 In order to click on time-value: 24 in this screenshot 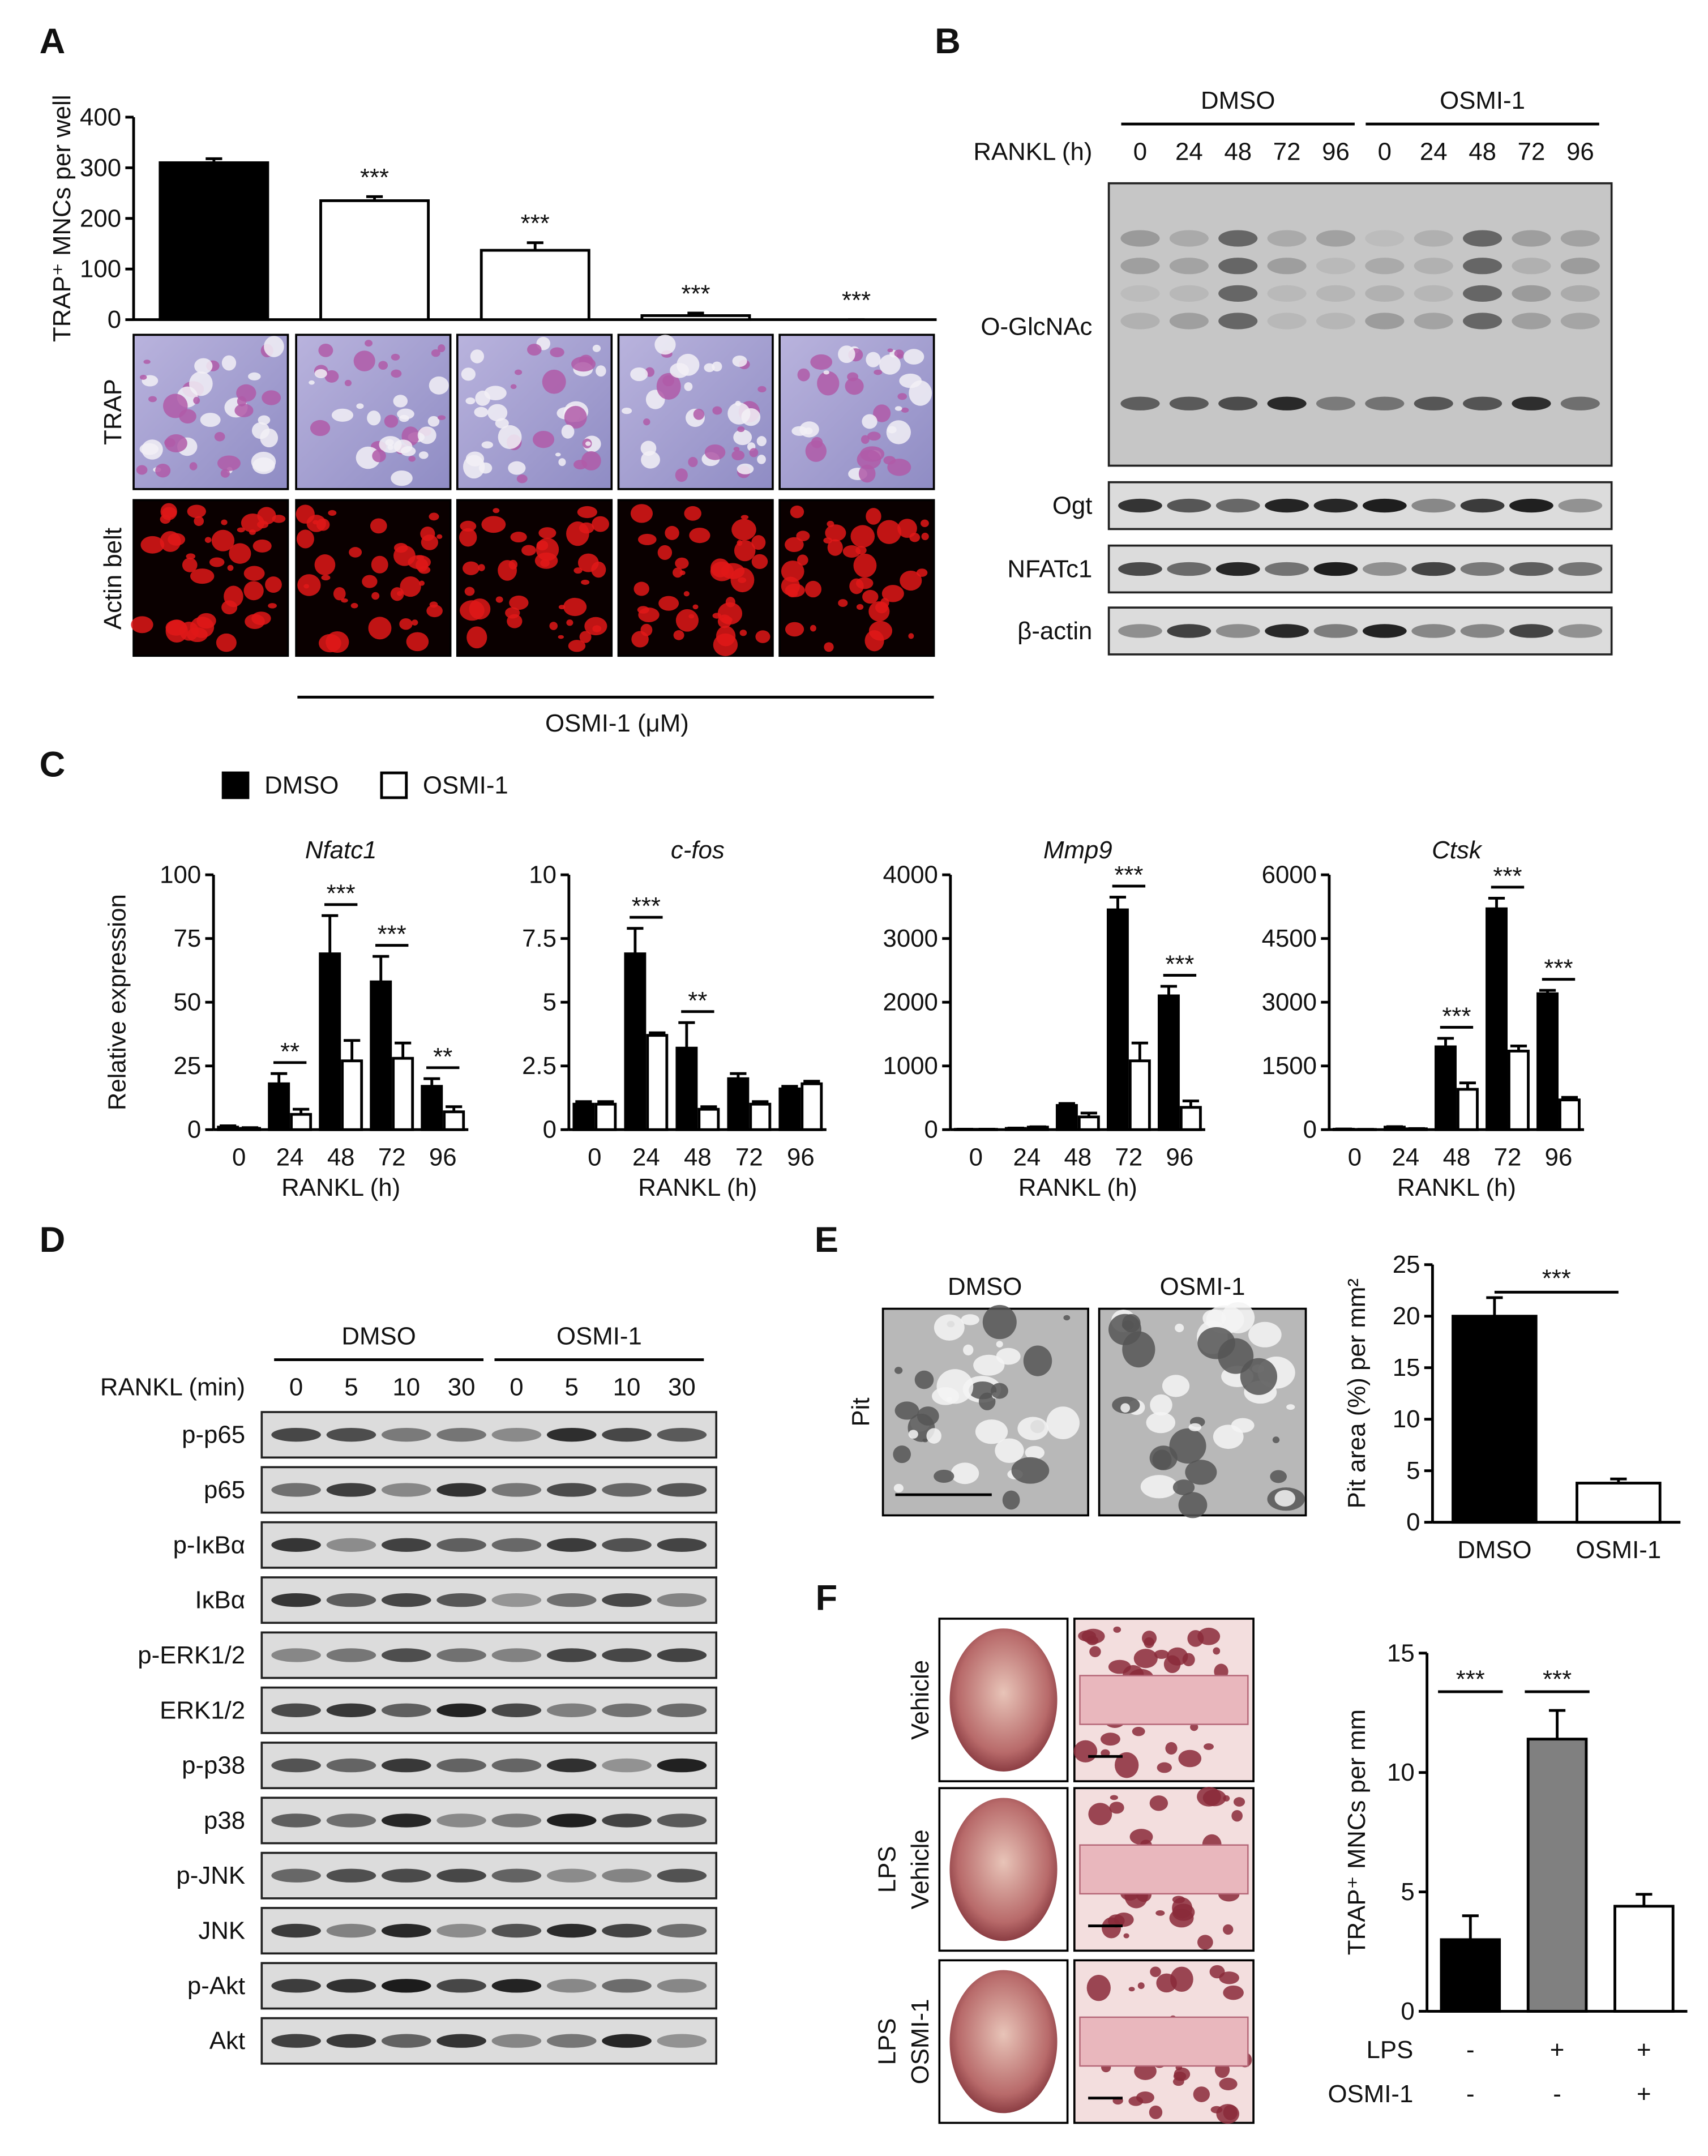, I will do `click(1434, 151)`.